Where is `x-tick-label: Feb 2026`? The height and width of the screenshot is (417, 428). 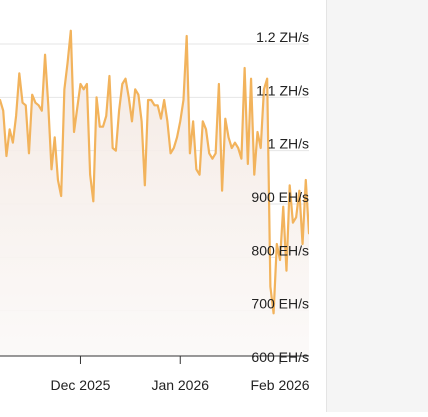 x-tick-label: Feb 2026 is located at coordinates (279, 385).